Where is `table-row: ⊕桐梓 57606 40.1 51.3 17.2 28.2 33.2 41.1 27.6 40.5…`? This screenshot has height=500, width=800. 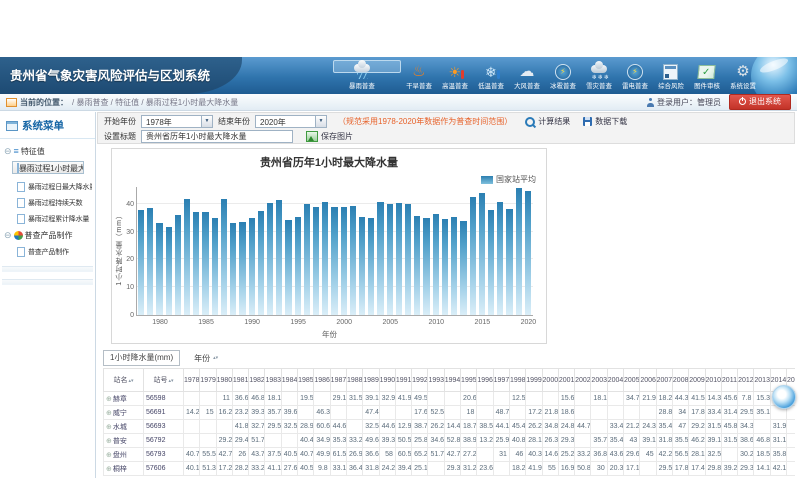
table-row: ⊕桐梓 57606 40.1 51.3 17.2 28.2 33.2 41.1 27.6 40.5… is located at coordinates (449, 468).